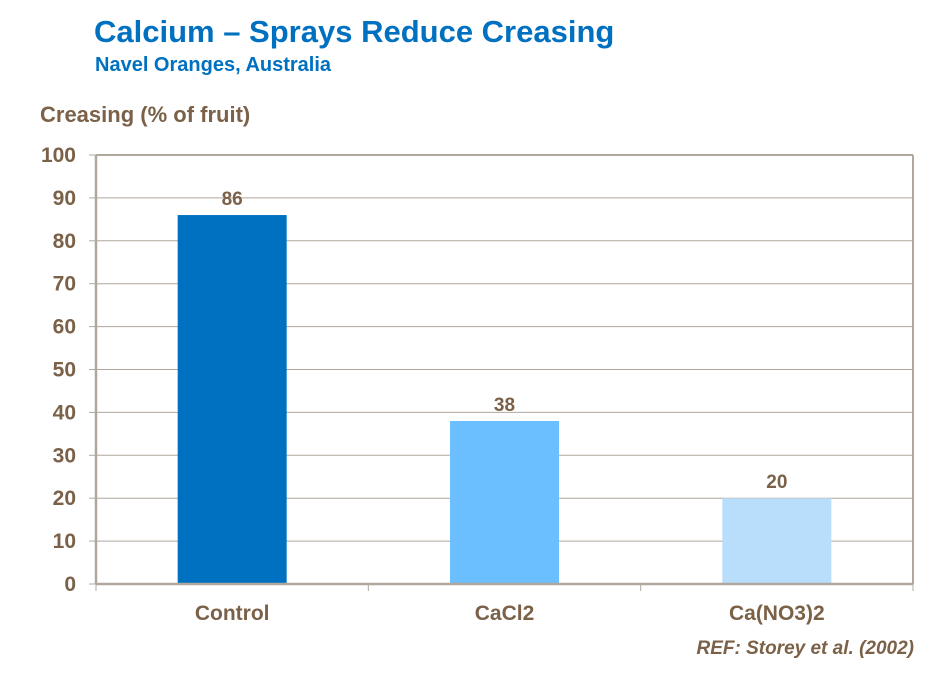  Describe the element at coordinates (504, 405) in the screenshot. I see `data-label: 38` at that location.